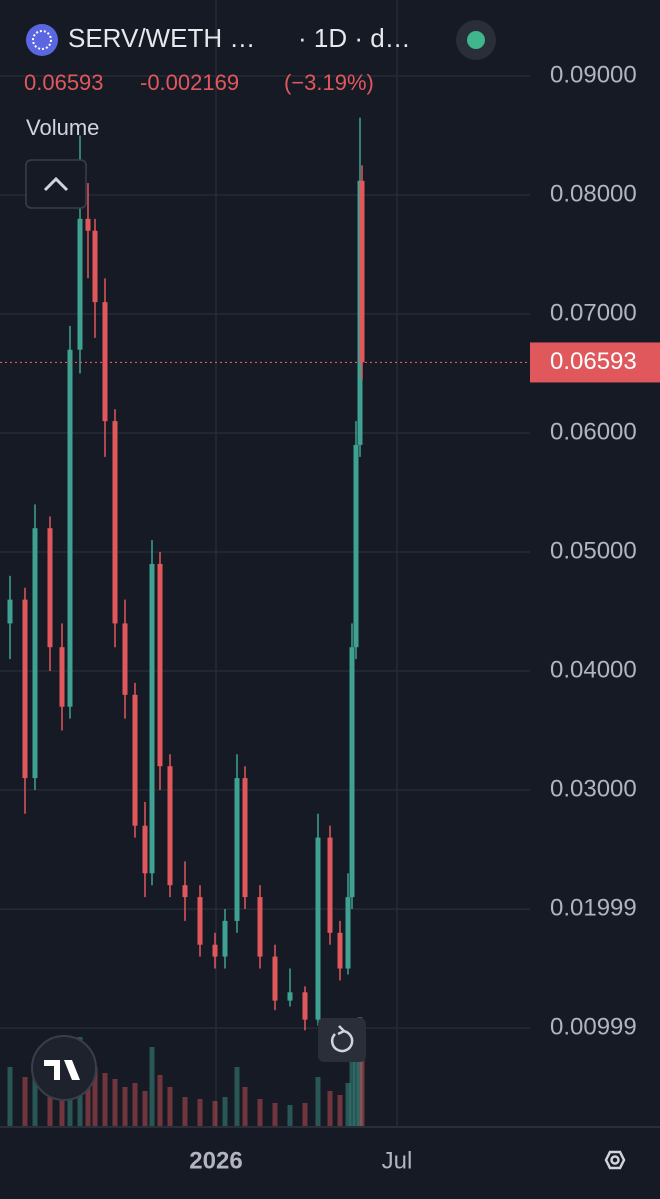  What do you see at coordinates (593, 193) in the screenshot?
I see `y-tick-label: 0.08000` at bounding box center [593, 193].